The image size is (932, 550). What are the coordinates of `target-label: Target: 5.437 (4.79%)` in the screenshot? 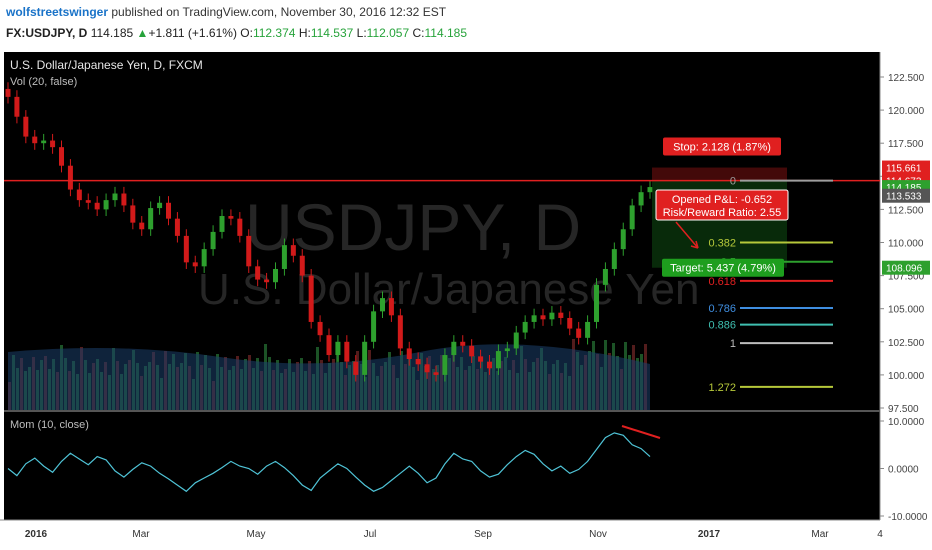 It's located at (723, 269).